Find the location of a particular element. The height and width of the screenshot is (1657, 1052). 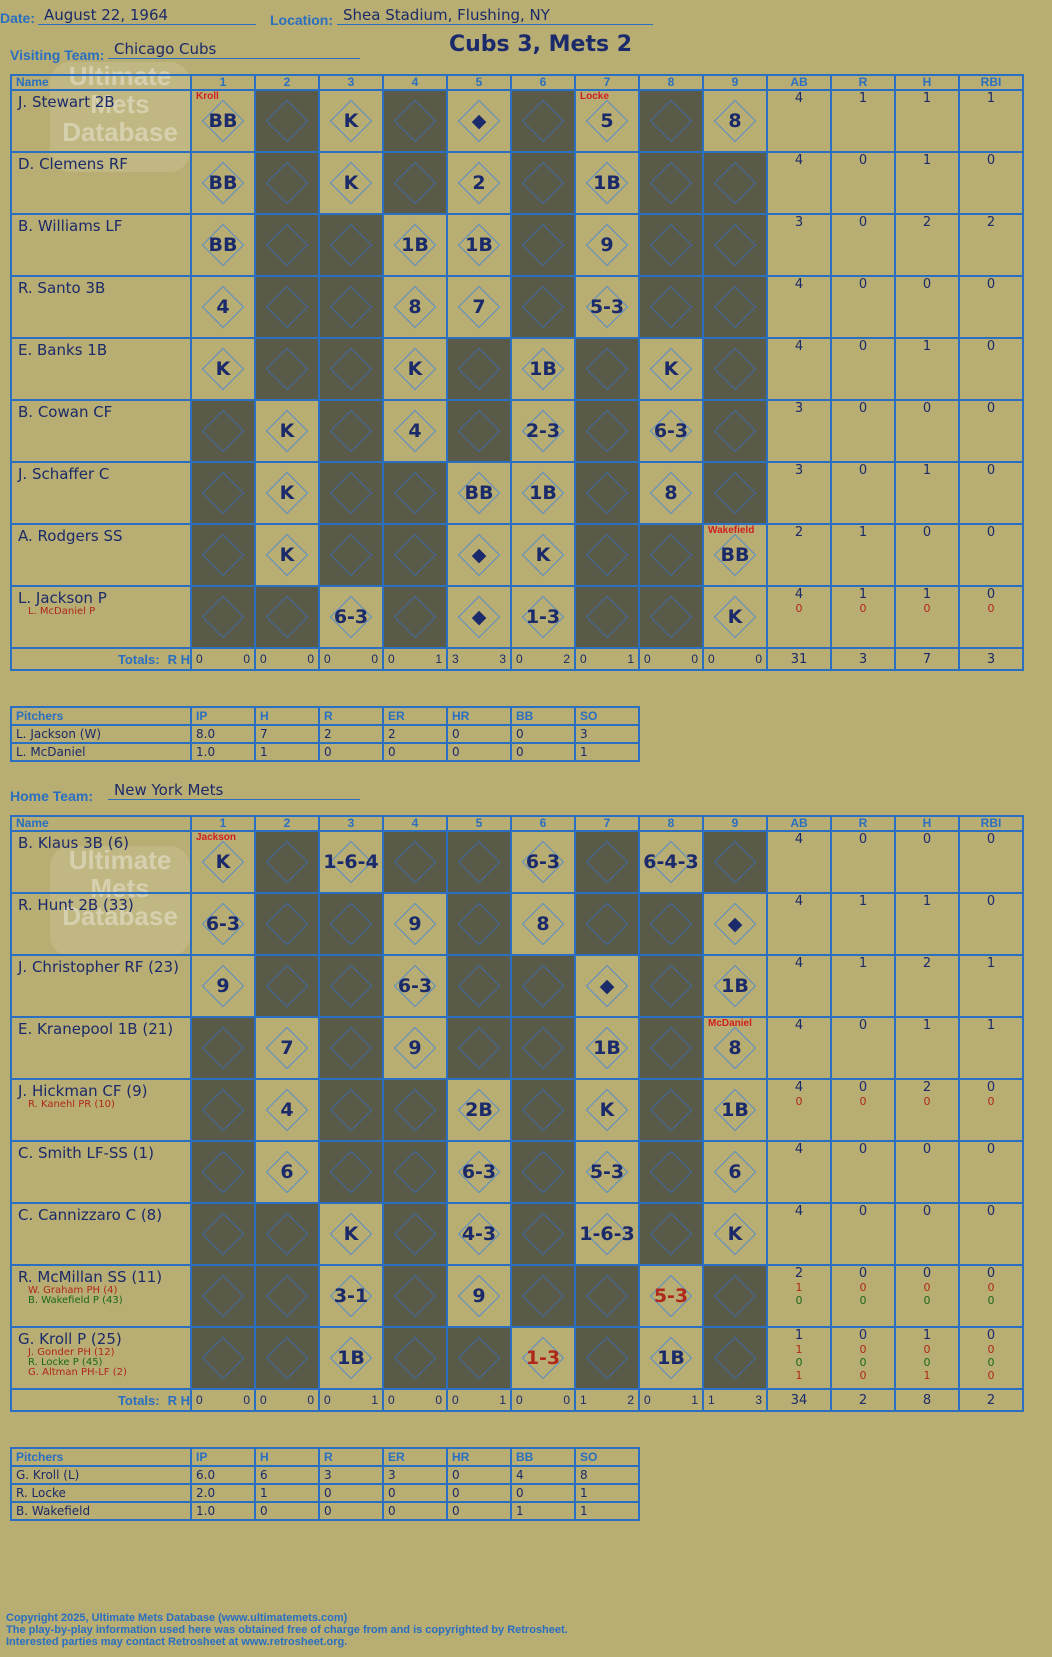

pitching-change-note: Locke is located at coordinates (594, 96).